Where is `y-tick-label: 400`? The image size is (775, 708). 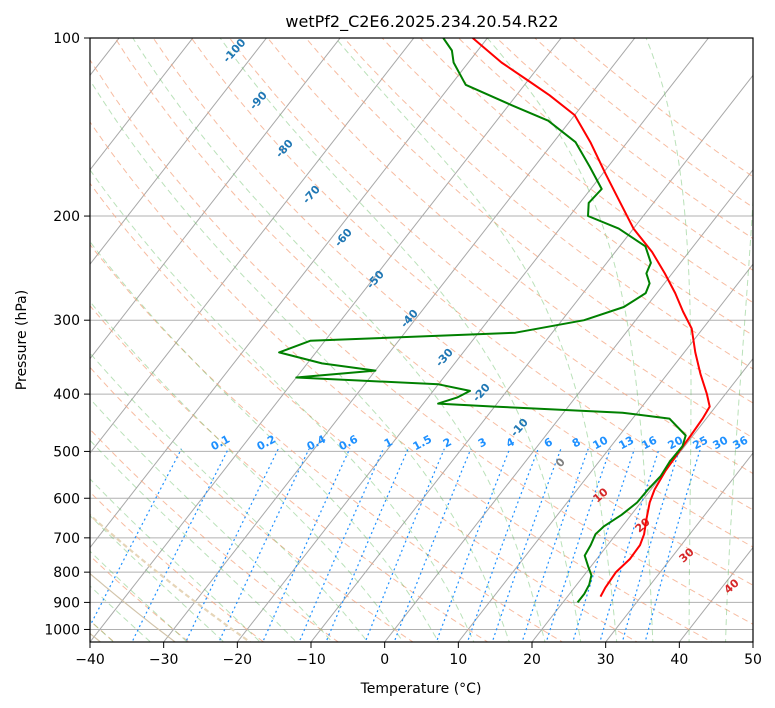
y-tick-label: 400 is located at coordinates (66, 395).